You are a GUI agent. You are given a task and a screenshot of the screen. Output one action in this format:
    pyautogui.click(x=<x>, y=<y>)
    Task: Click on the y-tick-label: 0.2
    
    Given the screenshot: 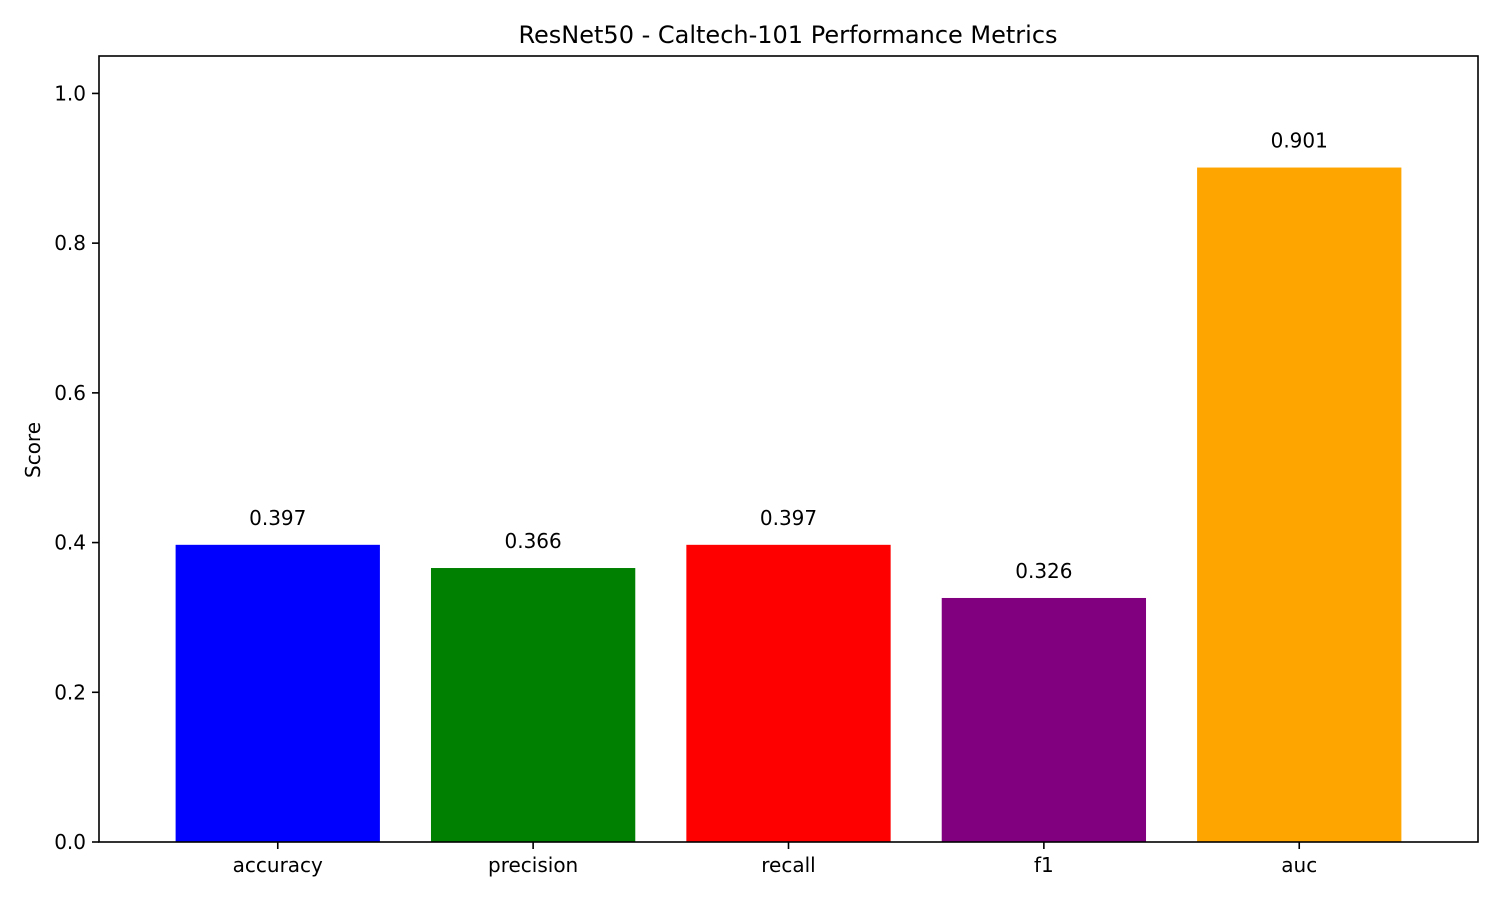 What is the action you would take?
    pyautogui.click(x=70, y=692)
    